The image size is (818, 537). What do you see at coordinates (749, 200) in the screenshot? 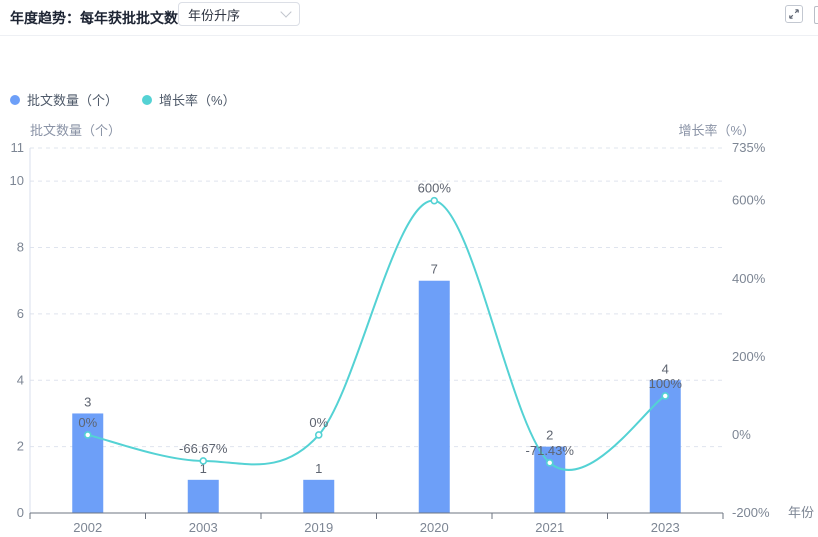
I see `right-tick-600%: 600%` at bounding box center [749, 200].